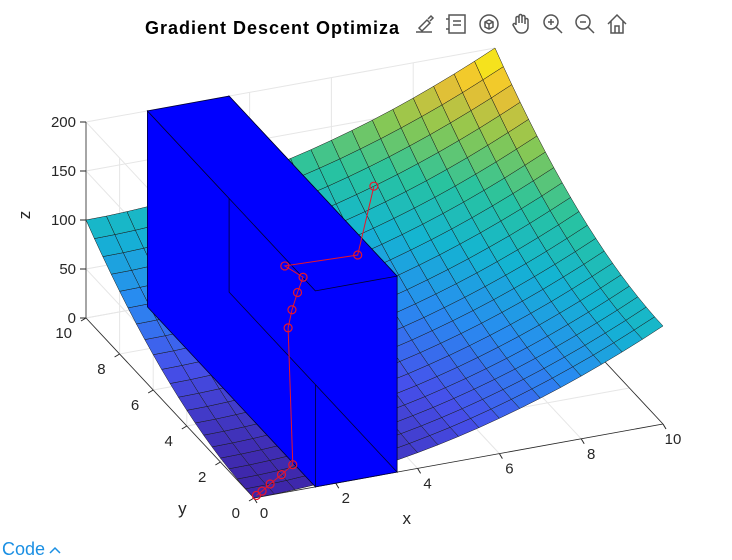 This screenshot has width=732, height=560. I want to click on y-tick-label: 2, so click(202, 477).